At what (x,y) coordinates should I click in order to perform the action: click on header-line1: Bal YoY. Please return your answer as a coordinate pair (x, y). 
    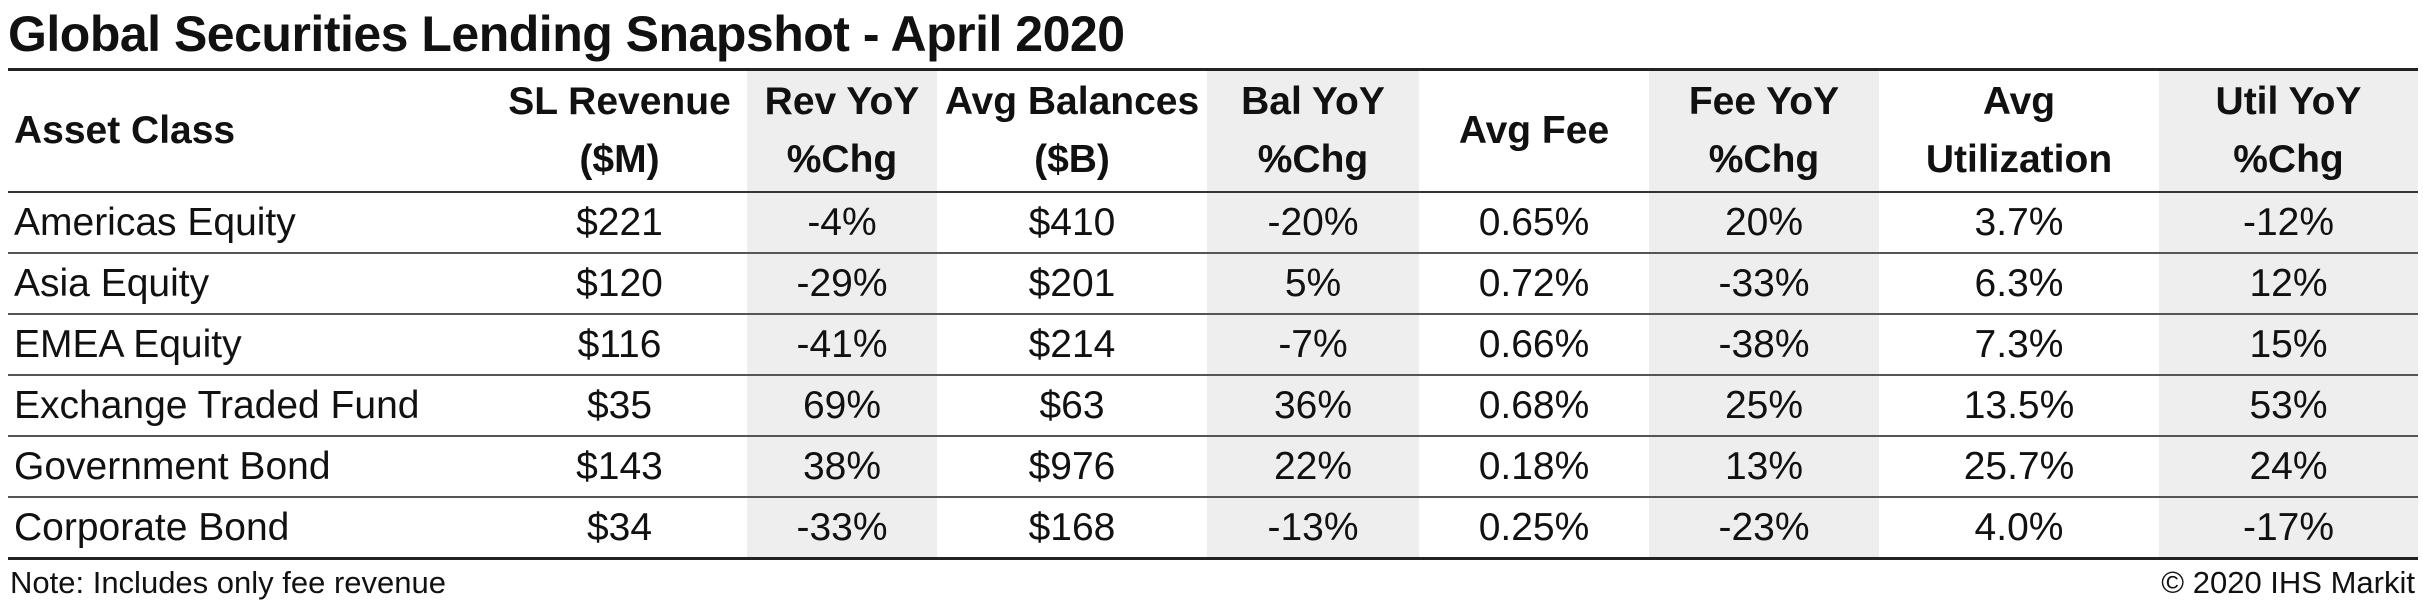
    Looking at the image, I should click on (1313, 101).